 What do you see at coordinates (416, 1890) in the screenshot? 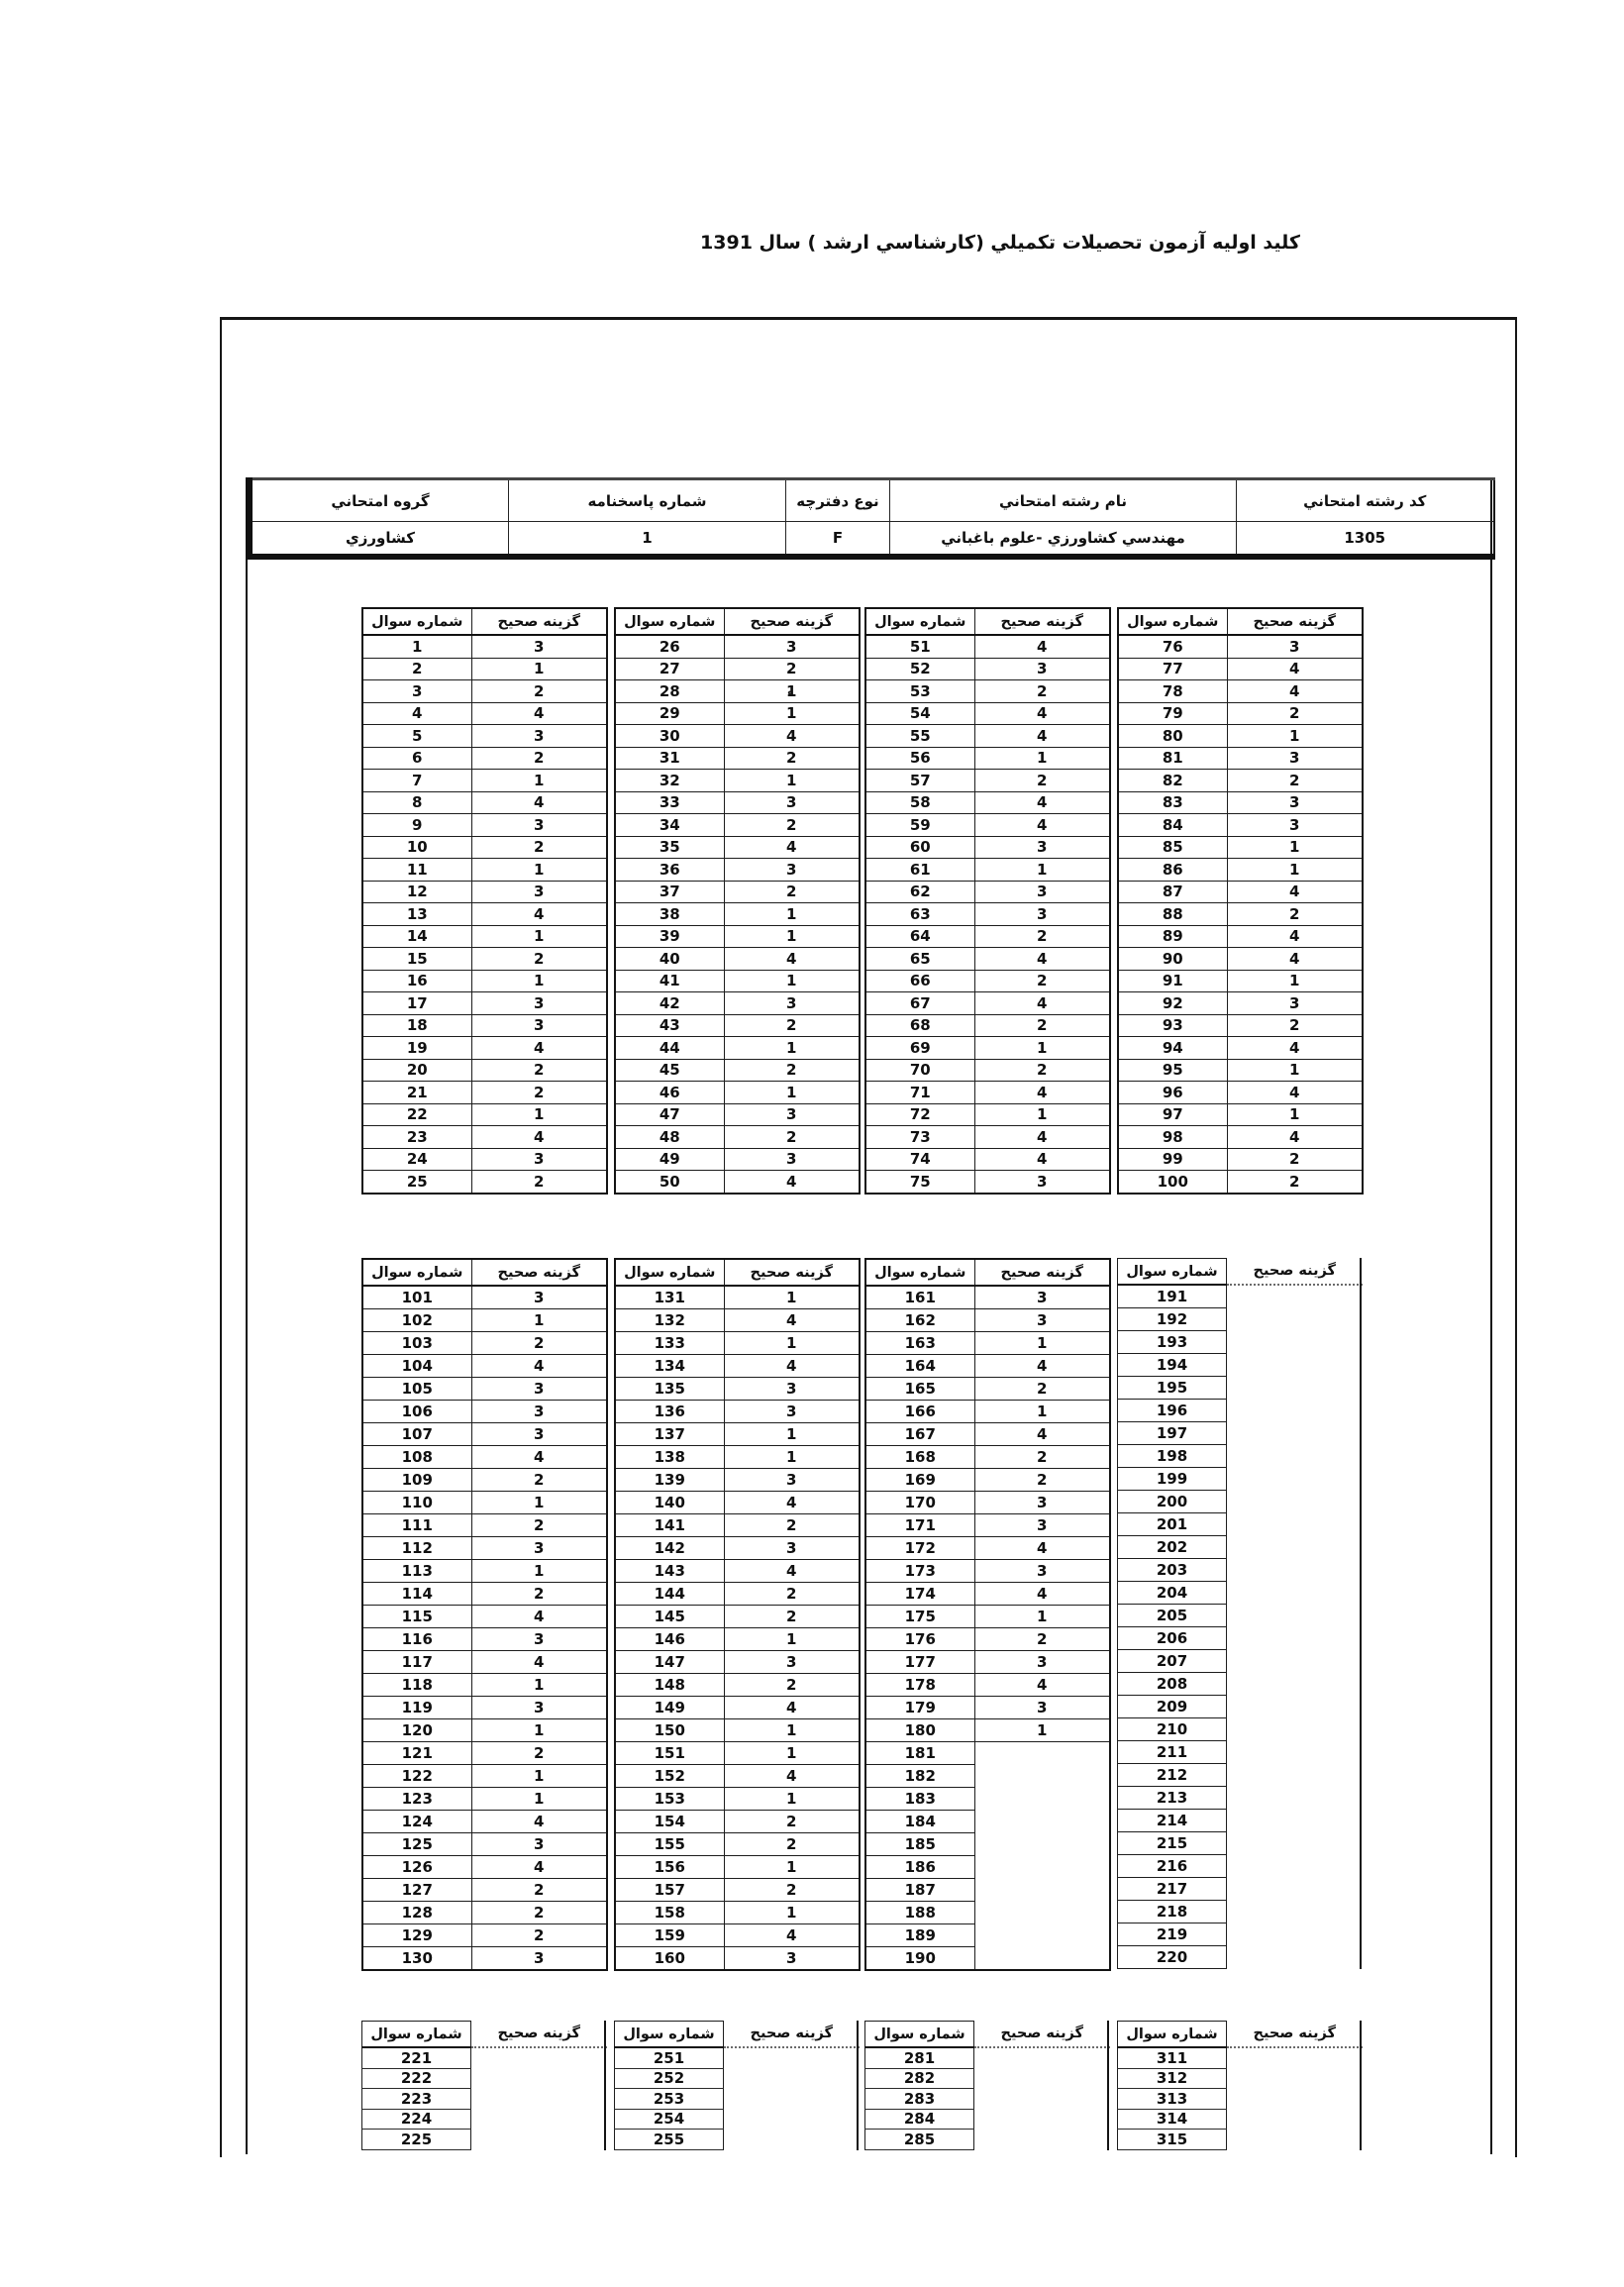
I see `question-number: 127` at bounding box center [416, 1890].